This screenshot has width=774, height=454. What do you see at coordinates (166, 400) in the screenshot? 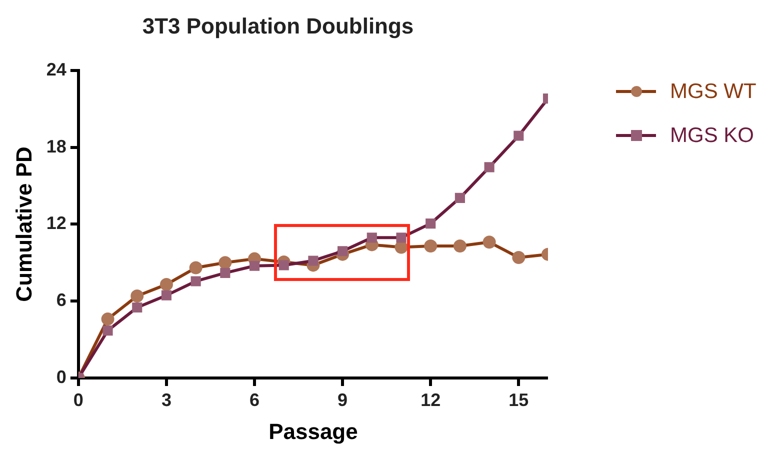
I see `x-tick-label: 3` at bounding box center [166, 400].